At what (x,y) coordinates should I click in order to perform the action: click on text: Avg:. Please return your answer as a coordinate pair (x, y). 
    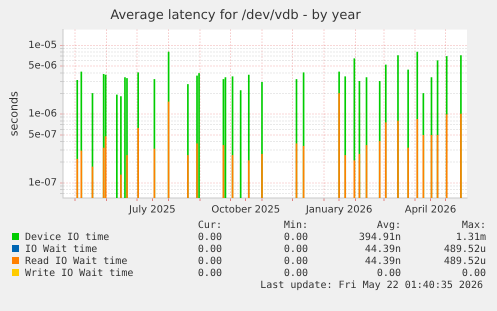
    Looking at the image, I should click on (388, 225).